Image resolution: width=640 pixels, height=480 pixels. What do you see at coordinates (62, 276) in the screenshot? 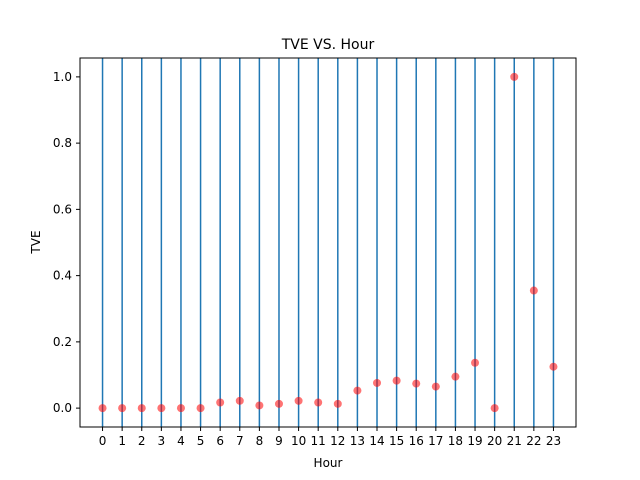
I see `y-tick-label-2: 0.4` at bounding box center [62, 276].